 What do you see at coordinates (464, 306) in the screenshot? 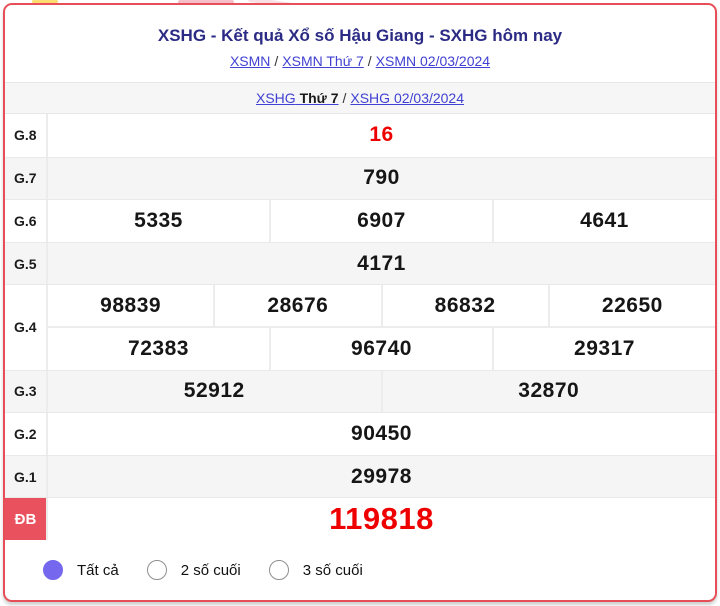
I see `prize-number: 86832` at bounding box center [464, 306].